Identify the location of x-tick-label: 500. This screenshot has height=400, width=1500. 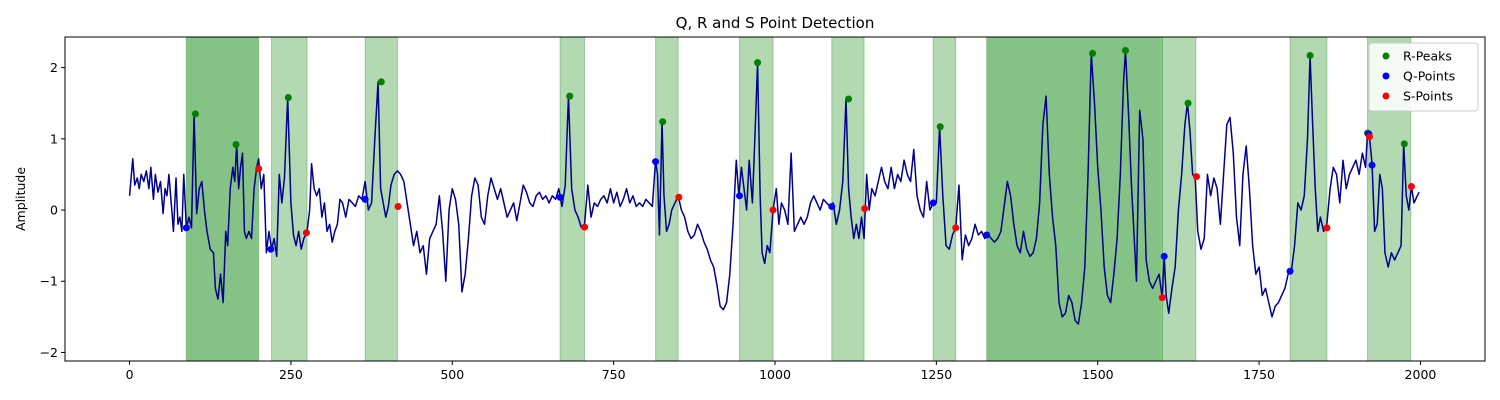
(452, 374).